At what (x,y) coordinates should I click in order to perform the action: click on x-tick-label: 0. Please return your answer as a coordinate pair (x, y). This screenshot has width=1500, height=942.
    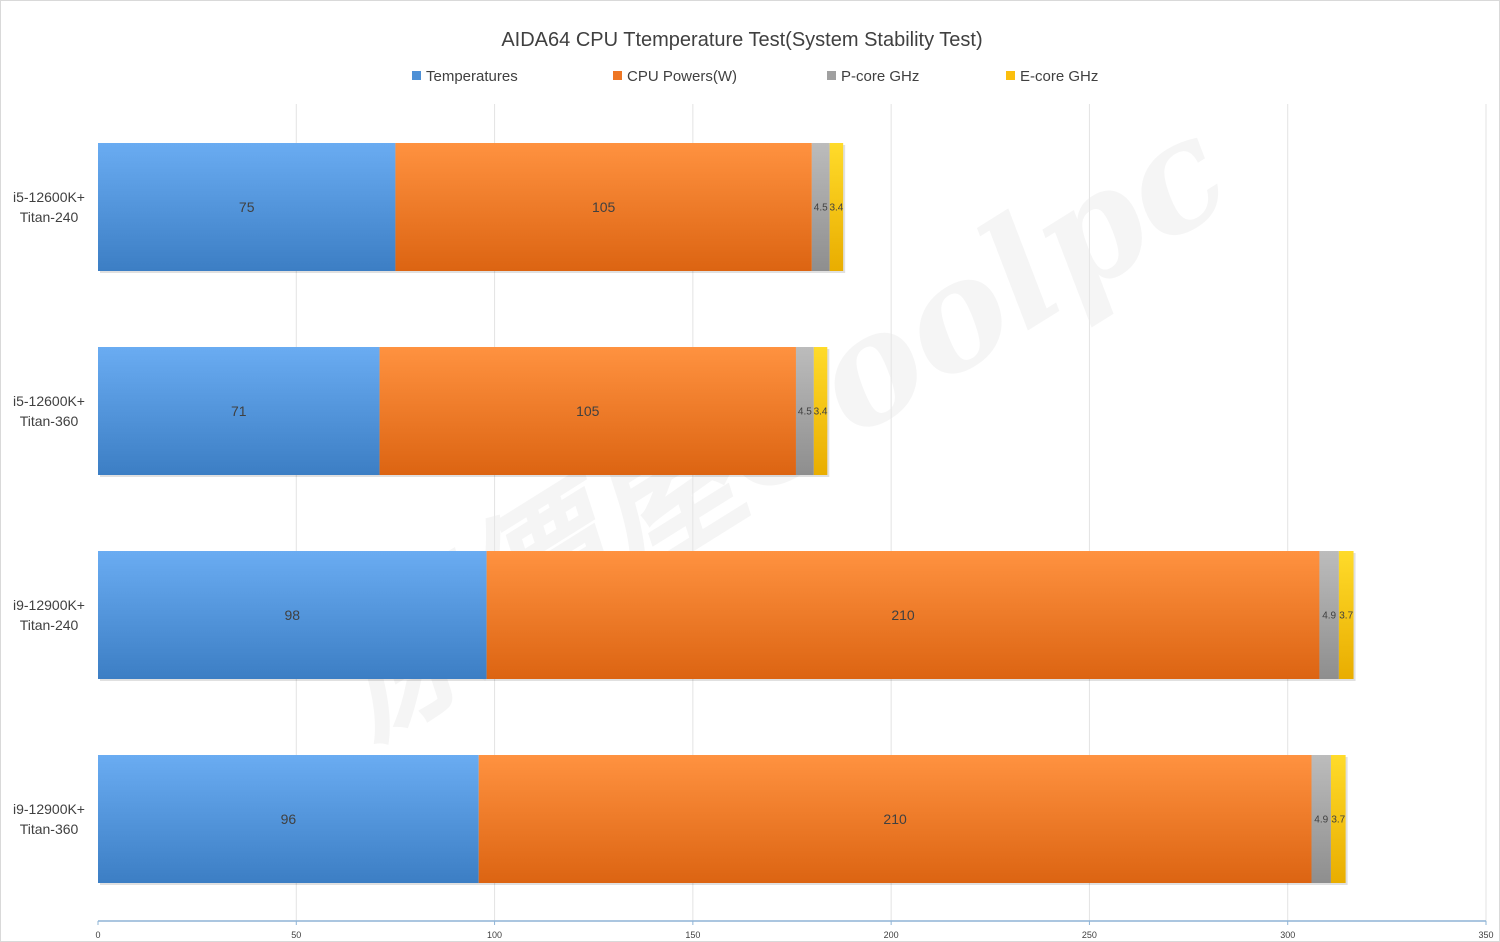
    Looking at the image, I should click on (97, 935).